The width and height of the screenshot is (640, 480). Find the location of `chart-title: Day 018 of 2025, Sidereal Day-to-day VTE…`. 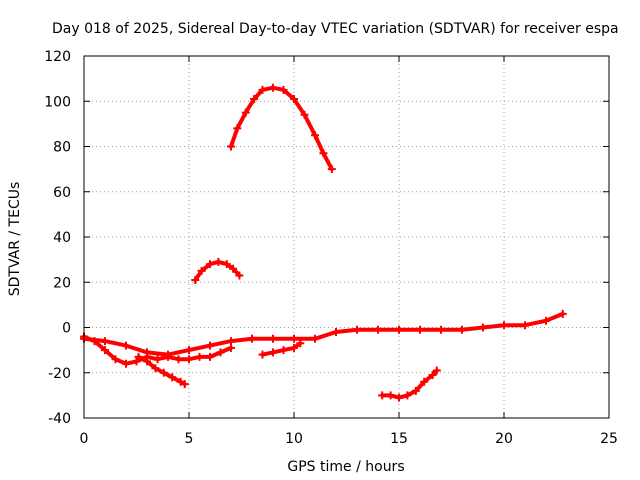

chart-title: Day 018 of 2025, Sidereal Day-to-day VTE… is located at coordinates (335, 29).